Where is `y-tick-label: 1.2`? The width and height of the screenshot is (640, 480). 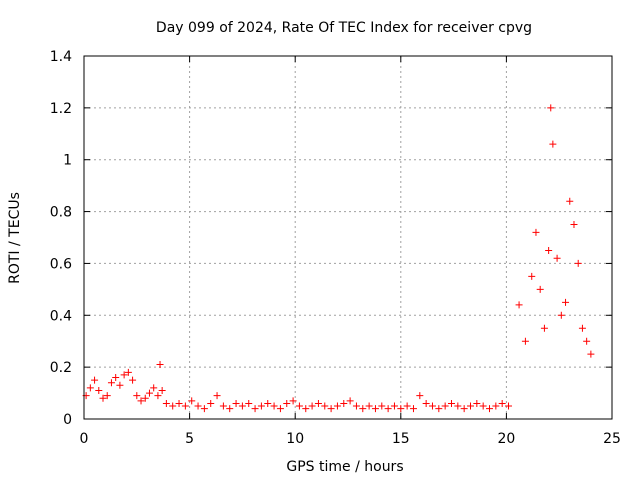
y-tick-label: 1.2 is located at coordinates (61, 109).